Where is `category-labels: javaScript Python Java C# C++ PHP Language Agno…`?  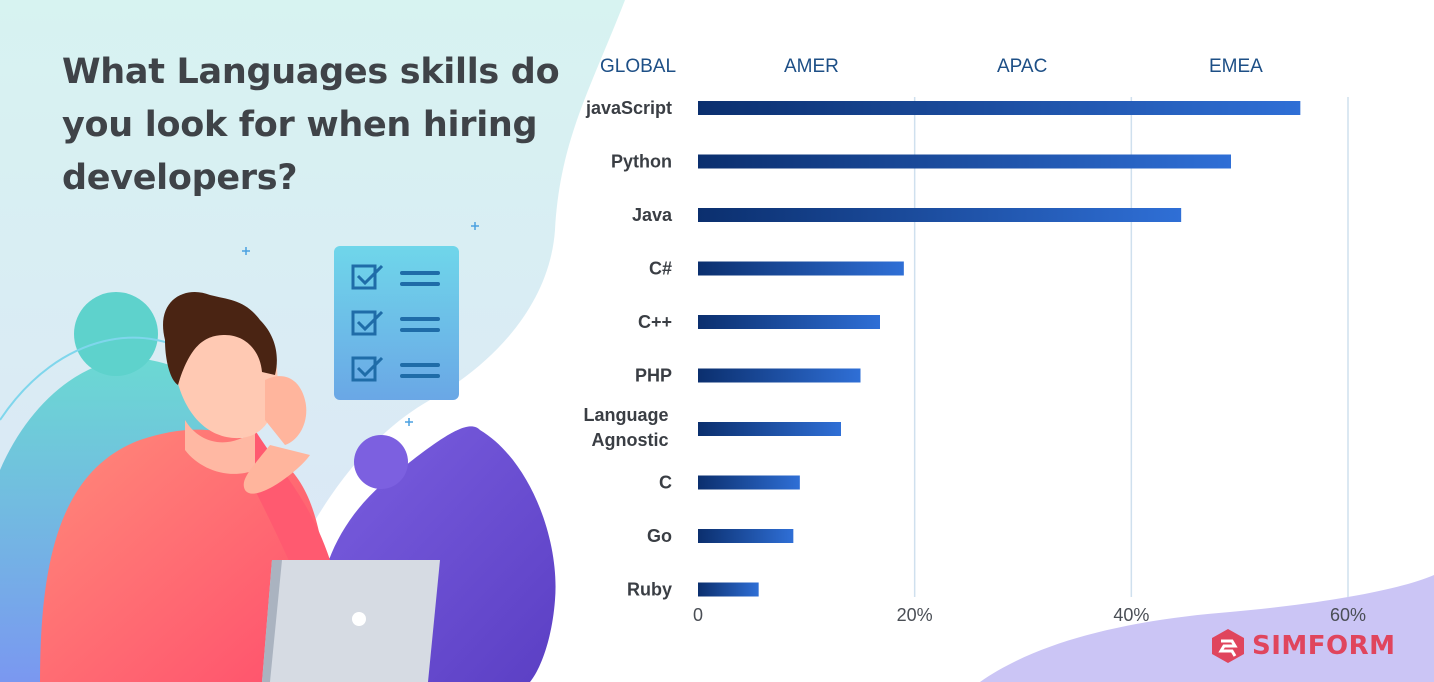
category-labels: javaScript Python Java C# C++ PHP Language Agno… is located at coordinates (627, 349).